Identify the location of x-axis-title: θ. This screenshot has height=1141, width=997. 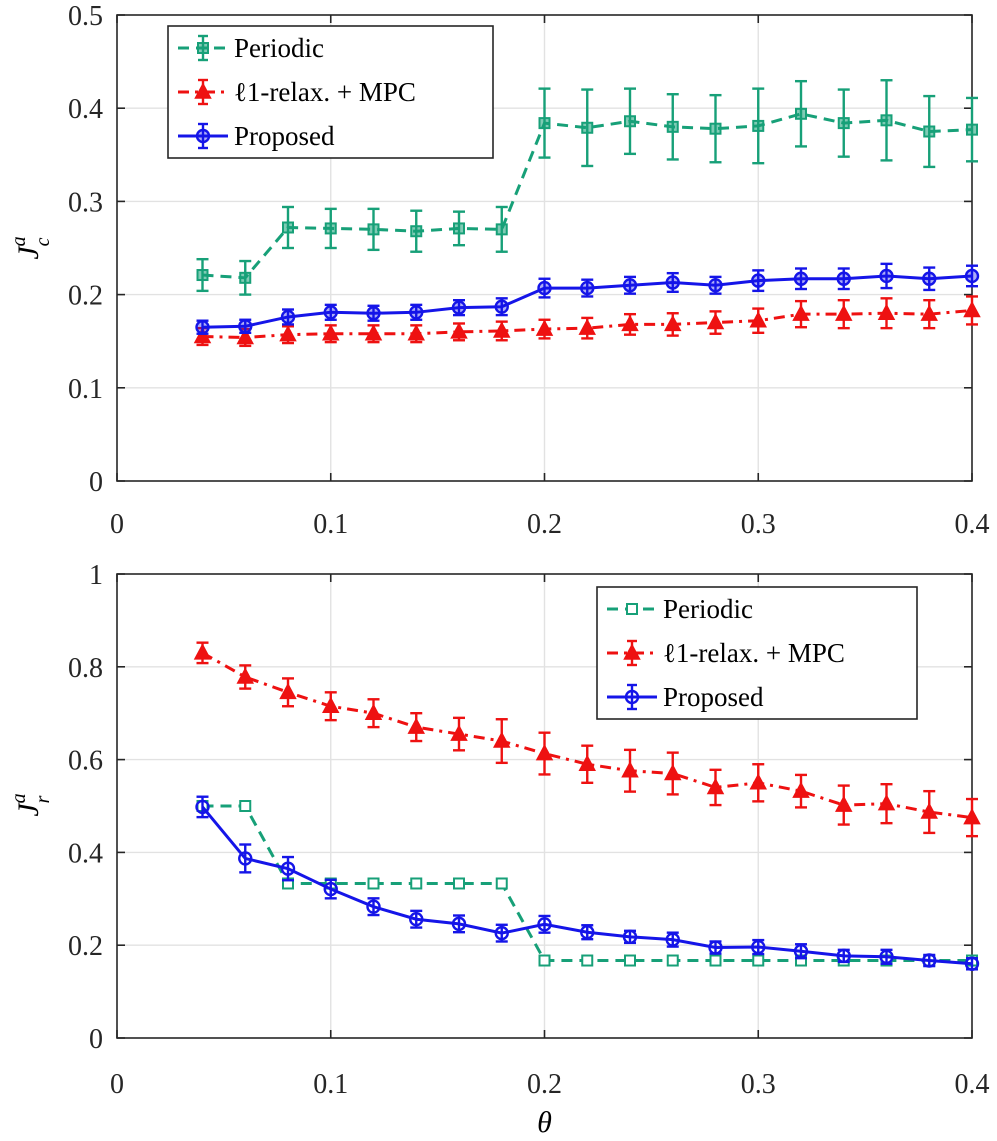
(544, 1122).